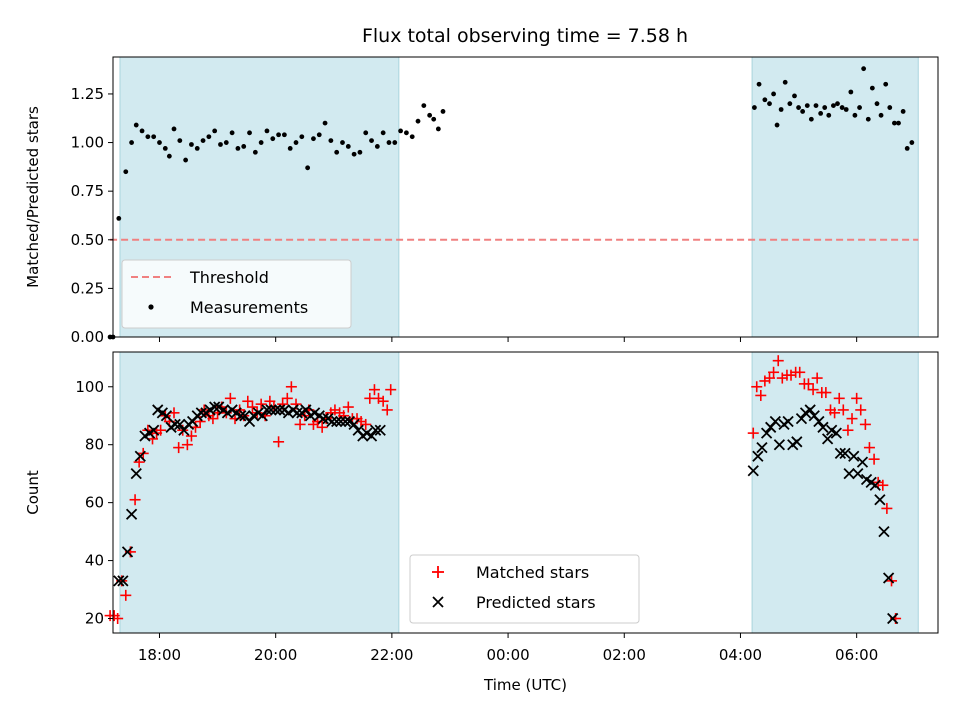 The image size is (960, 720). What do you see at coordinates (87, 143) in the screenshot?
I see `y-tick-label: 1.00` at bounding box center [87, 143].